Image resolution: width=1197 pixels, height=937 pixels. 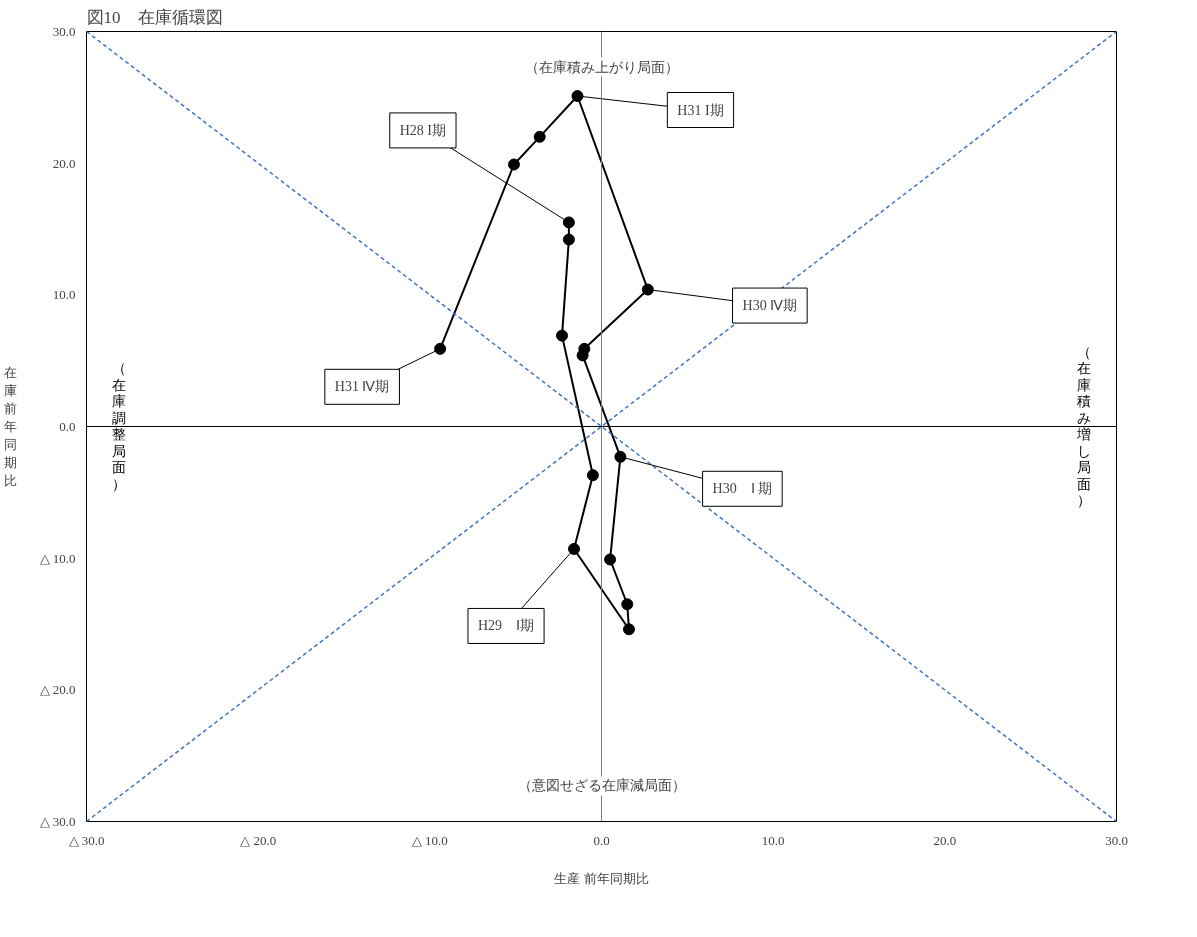 I want to click on y-tick-label: 10.0, so click(x=64, y=295).